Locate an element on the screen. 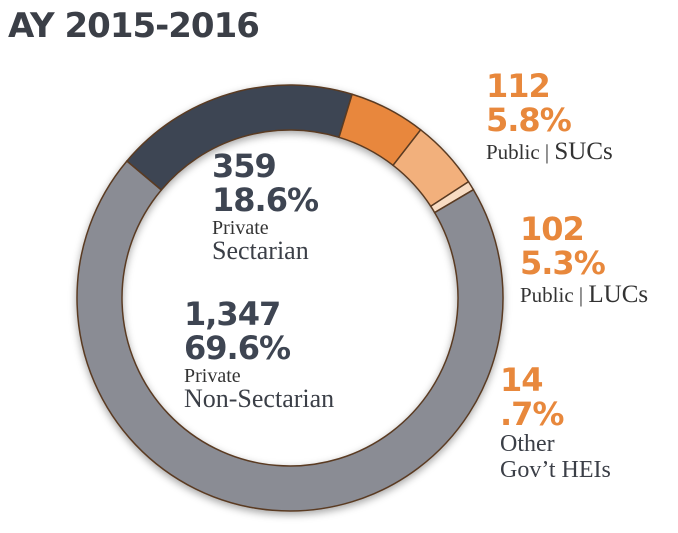 The height and width of the screenshot is (533, 678). category-public-sucs-line2: SUCs is located at coordinates (583, 151).